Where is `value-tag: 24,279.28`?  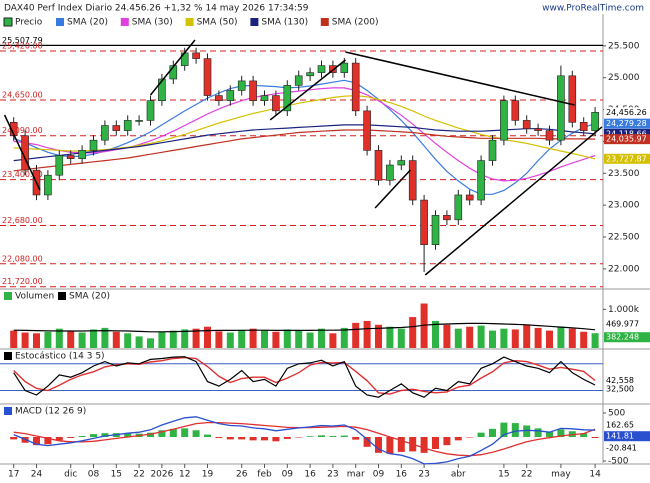
value-tag: 24,279.28 is located at coordinates (626, 123).